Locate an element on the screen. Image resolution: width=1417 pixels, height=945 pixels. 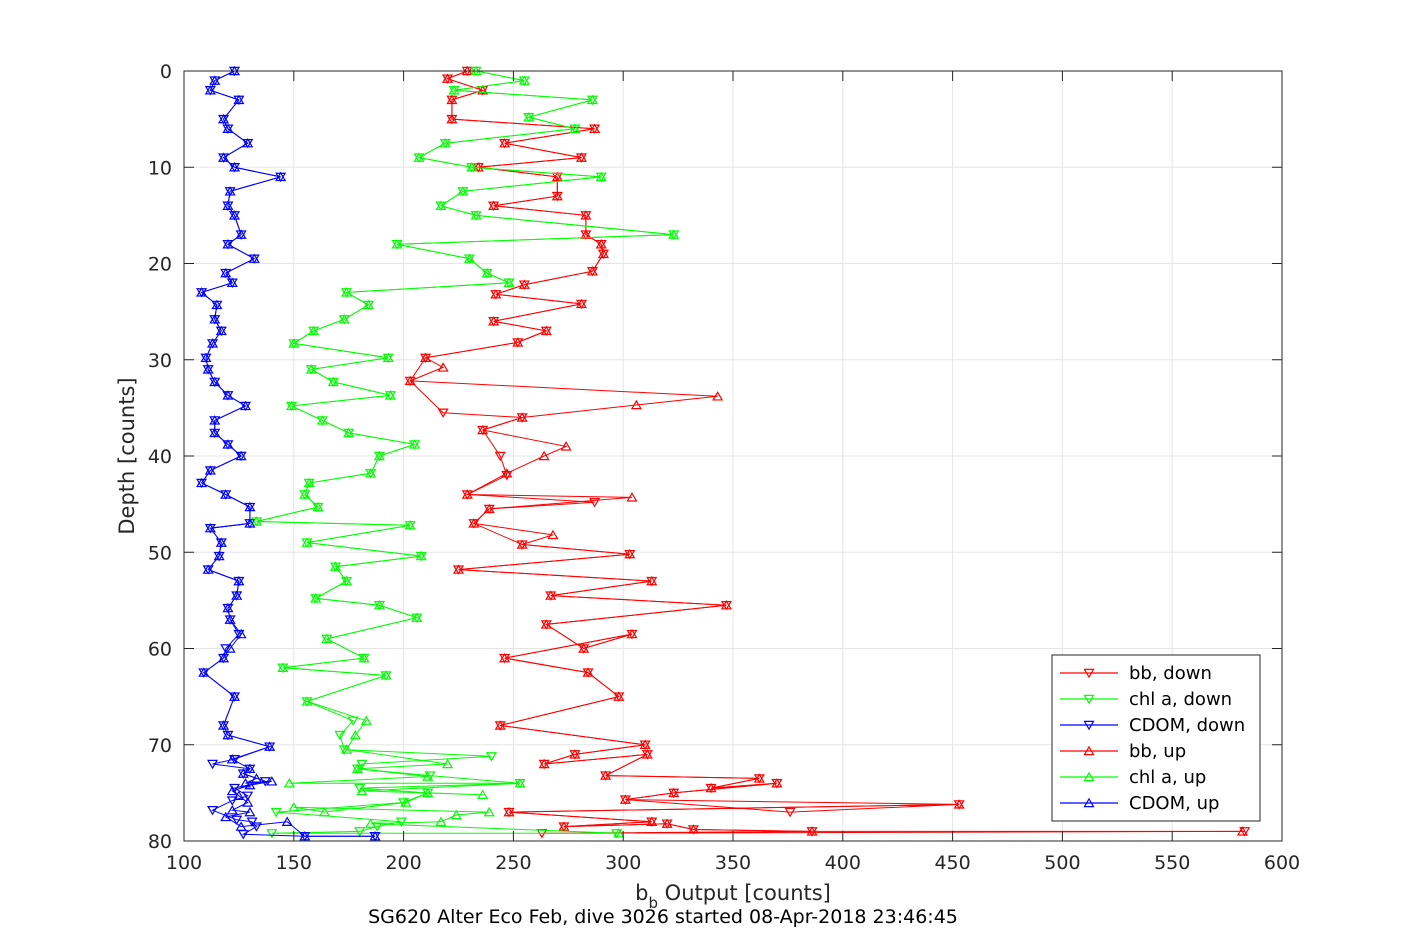
legend-marker is located at coordinates (1089, 673).